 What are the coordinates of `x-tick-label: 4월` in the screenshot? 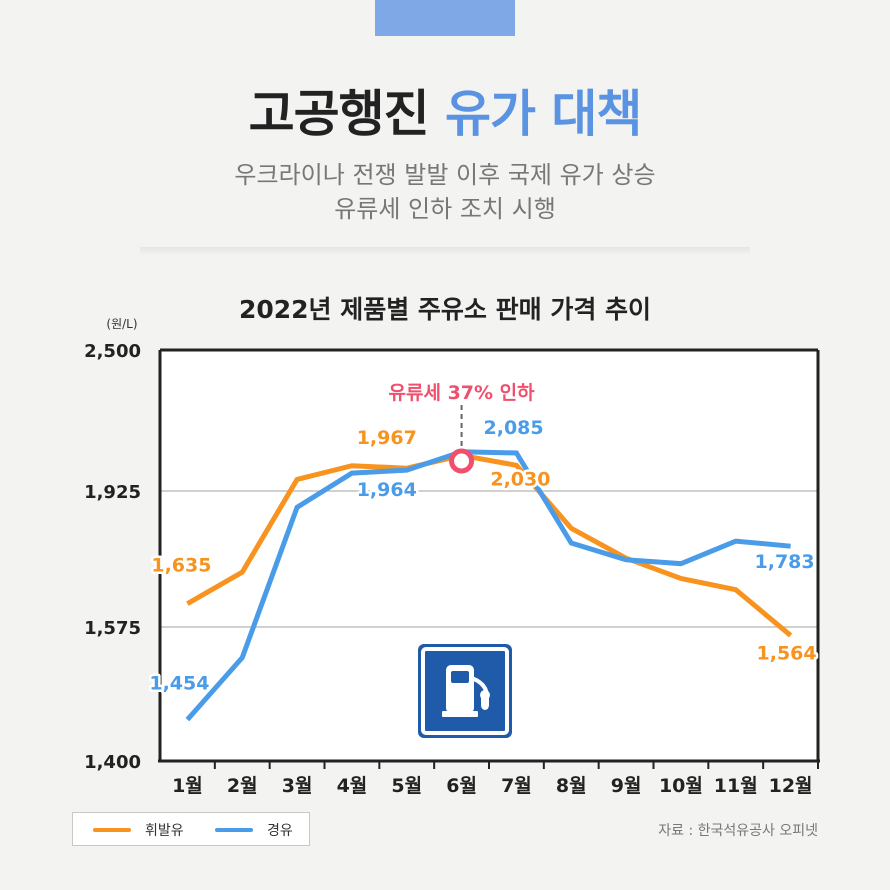 It's located at (352, 786).